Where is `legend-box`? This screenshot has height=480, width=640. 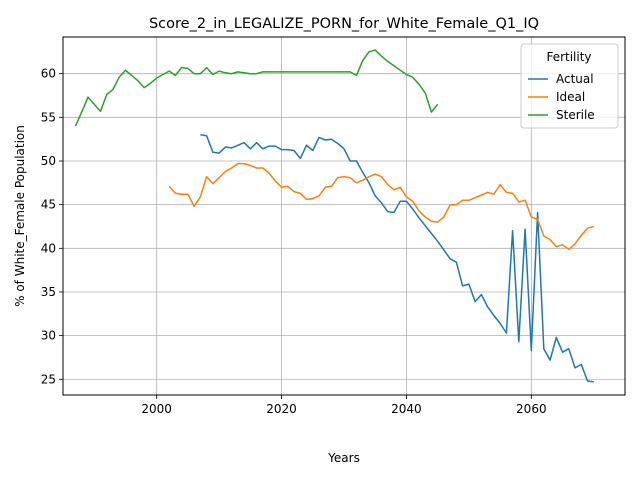 legend-box is located at coordinates (569, 86).